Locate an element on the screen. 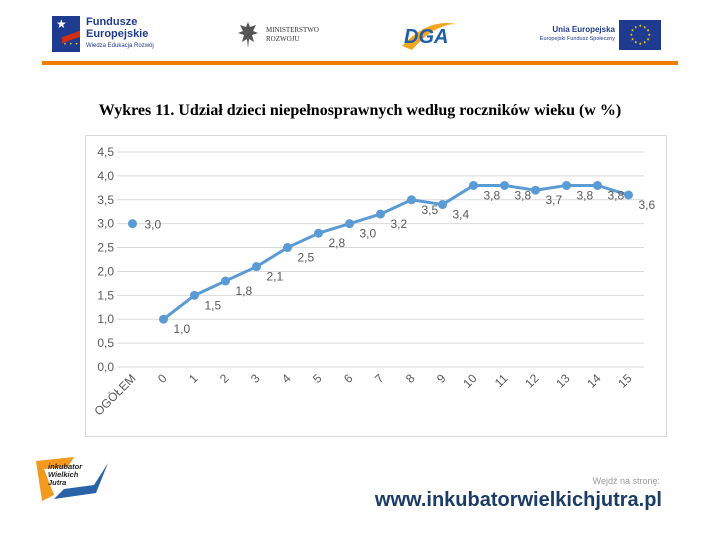  y-tick-label: 4,5 is located at coordinates (105, 152).